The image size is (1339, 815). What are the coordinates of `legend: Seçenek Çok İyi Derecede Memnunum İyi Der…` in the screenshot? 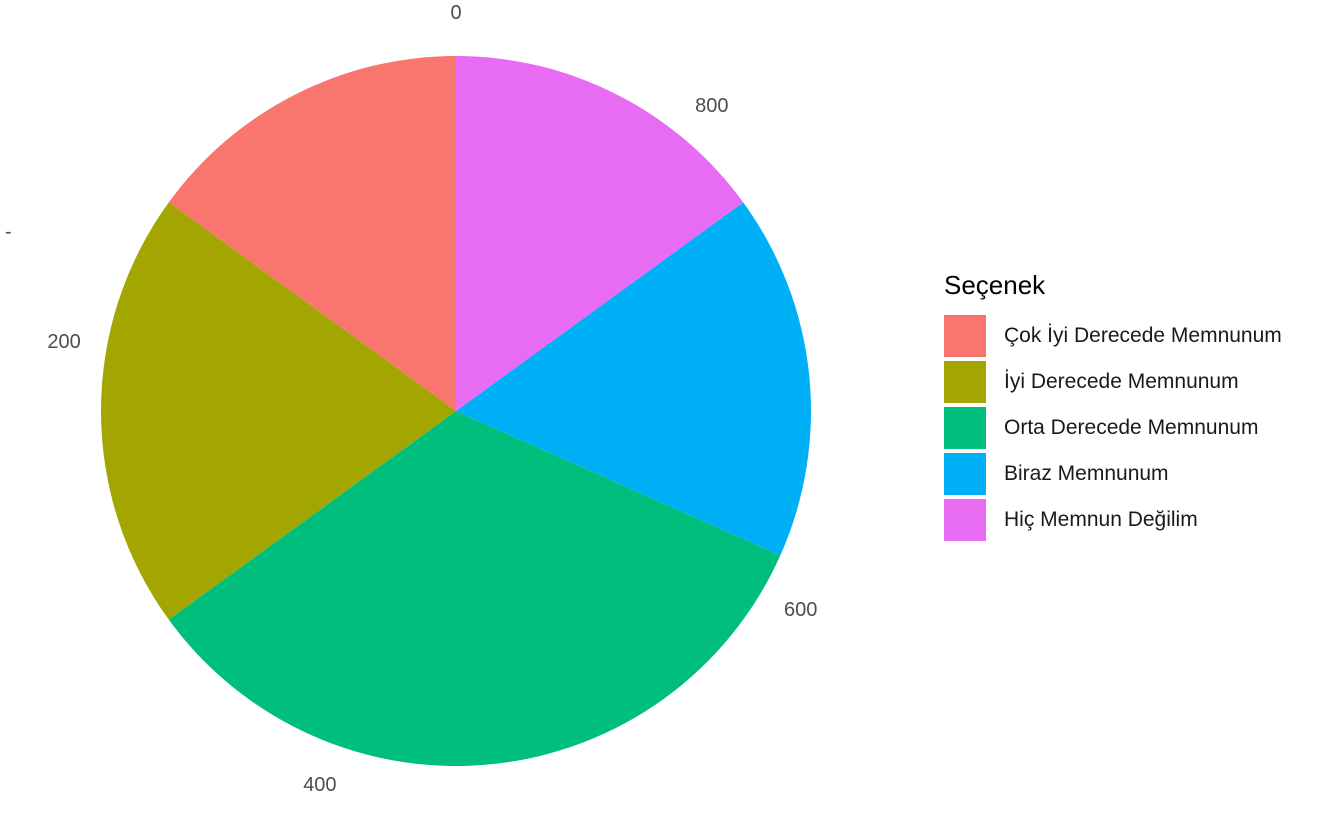 It's located at (1113, 407).